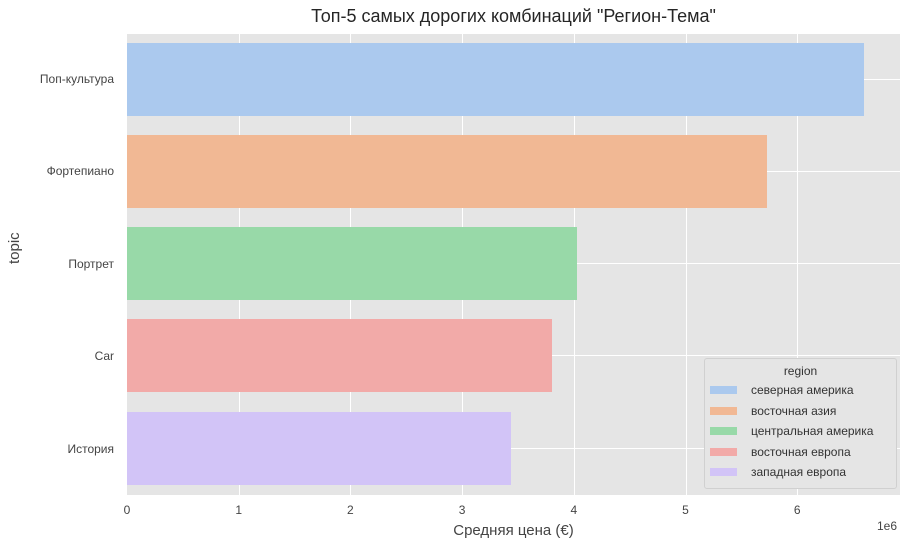 Image resolution: width=910 pixels, height=549 pixels. What do you see at coordinates (76, 79) in the screenshot?
I see `ytick-label: Поп-культура` at bounding box center [76, 79].